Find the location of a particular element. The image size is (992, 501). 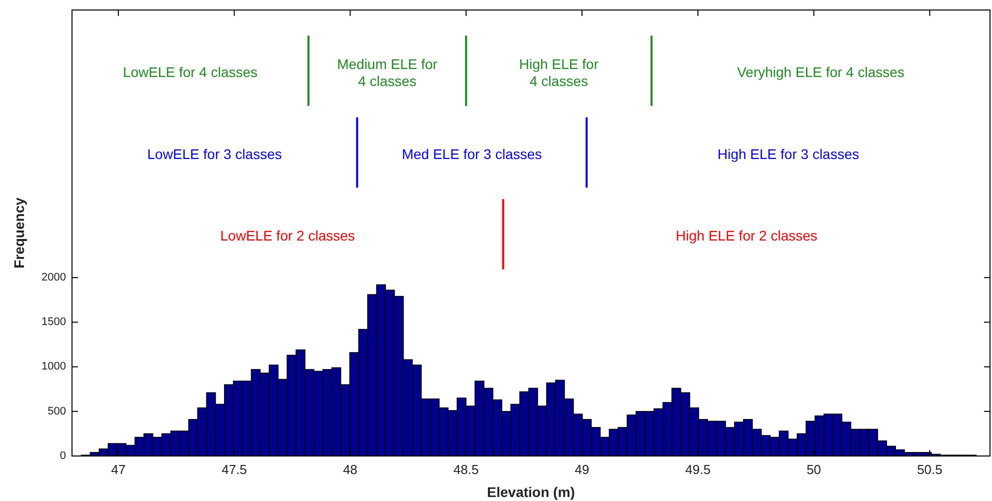

x-tick-label: 50 is located at coordinates (814, 469).